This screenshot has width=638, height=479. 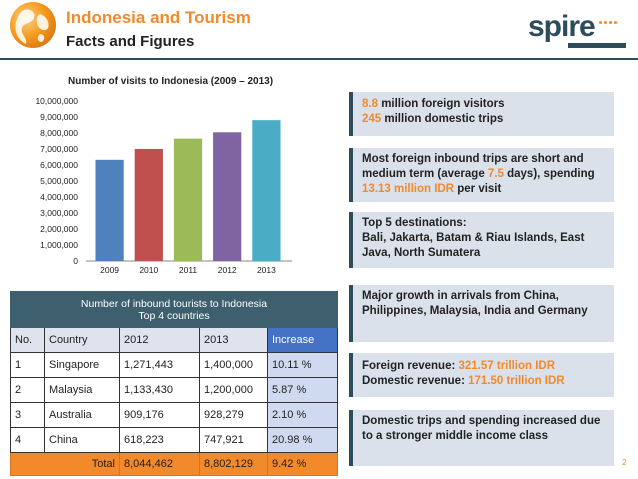 What do you see at coordinates (227, 196) in the screenshot?
I see `bar-2012` at bounding box center [227, 196].